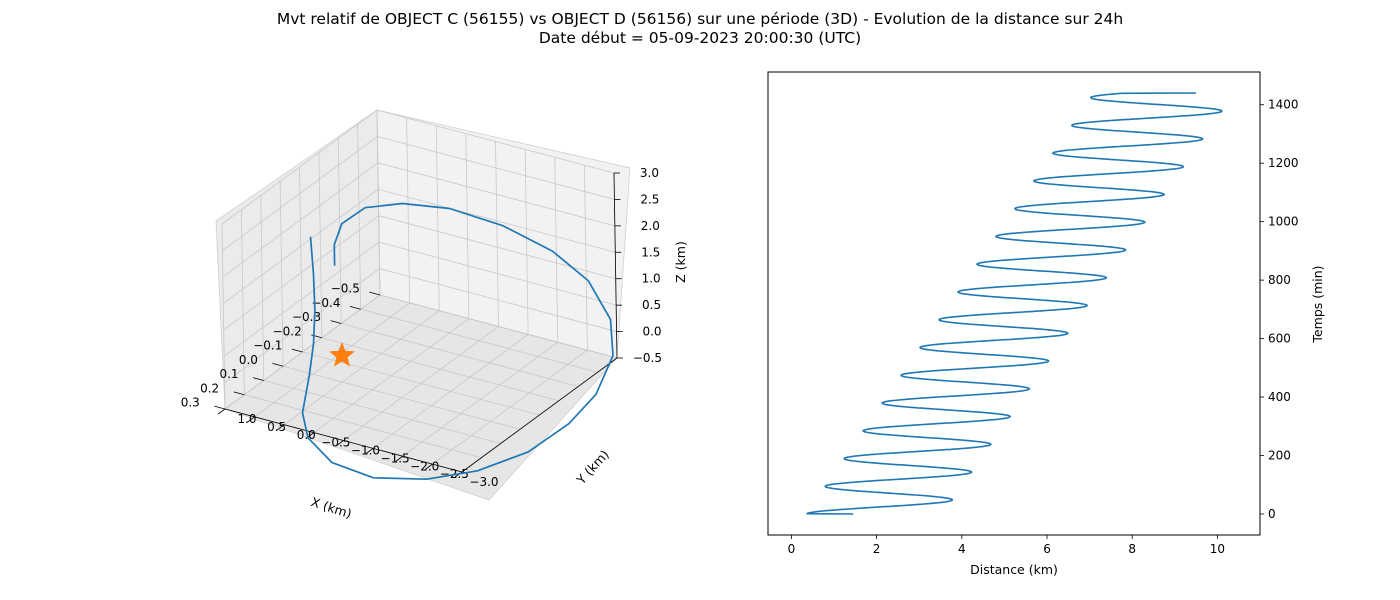 This screenshot has width=1400, height=600. What do you see at coordinates (647, 358) in the screenshot?
I see `z-tick-label: −0.5` at bounding box center [647, 358].